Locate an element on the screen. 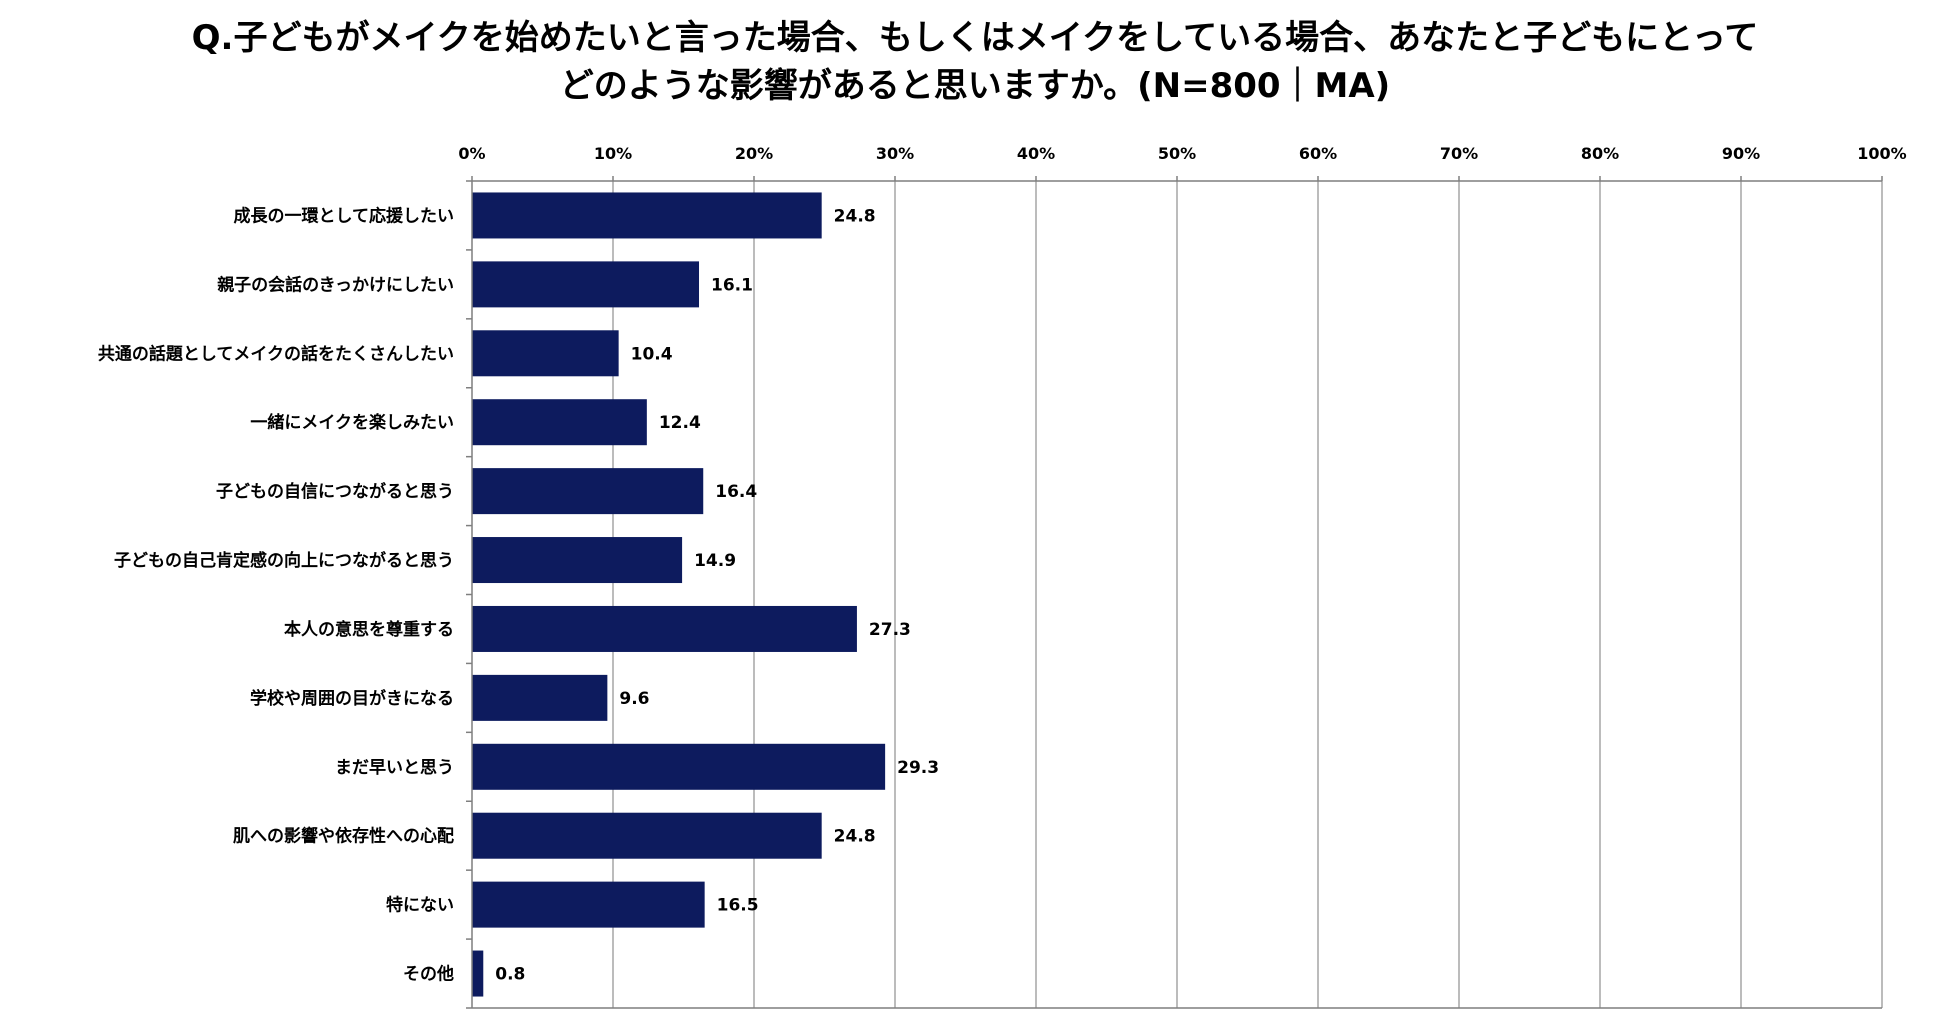 This screenshot has height=1022, width=1950. category-label: 学校や周囲の目がきになる is located at coordinates (352, 698).